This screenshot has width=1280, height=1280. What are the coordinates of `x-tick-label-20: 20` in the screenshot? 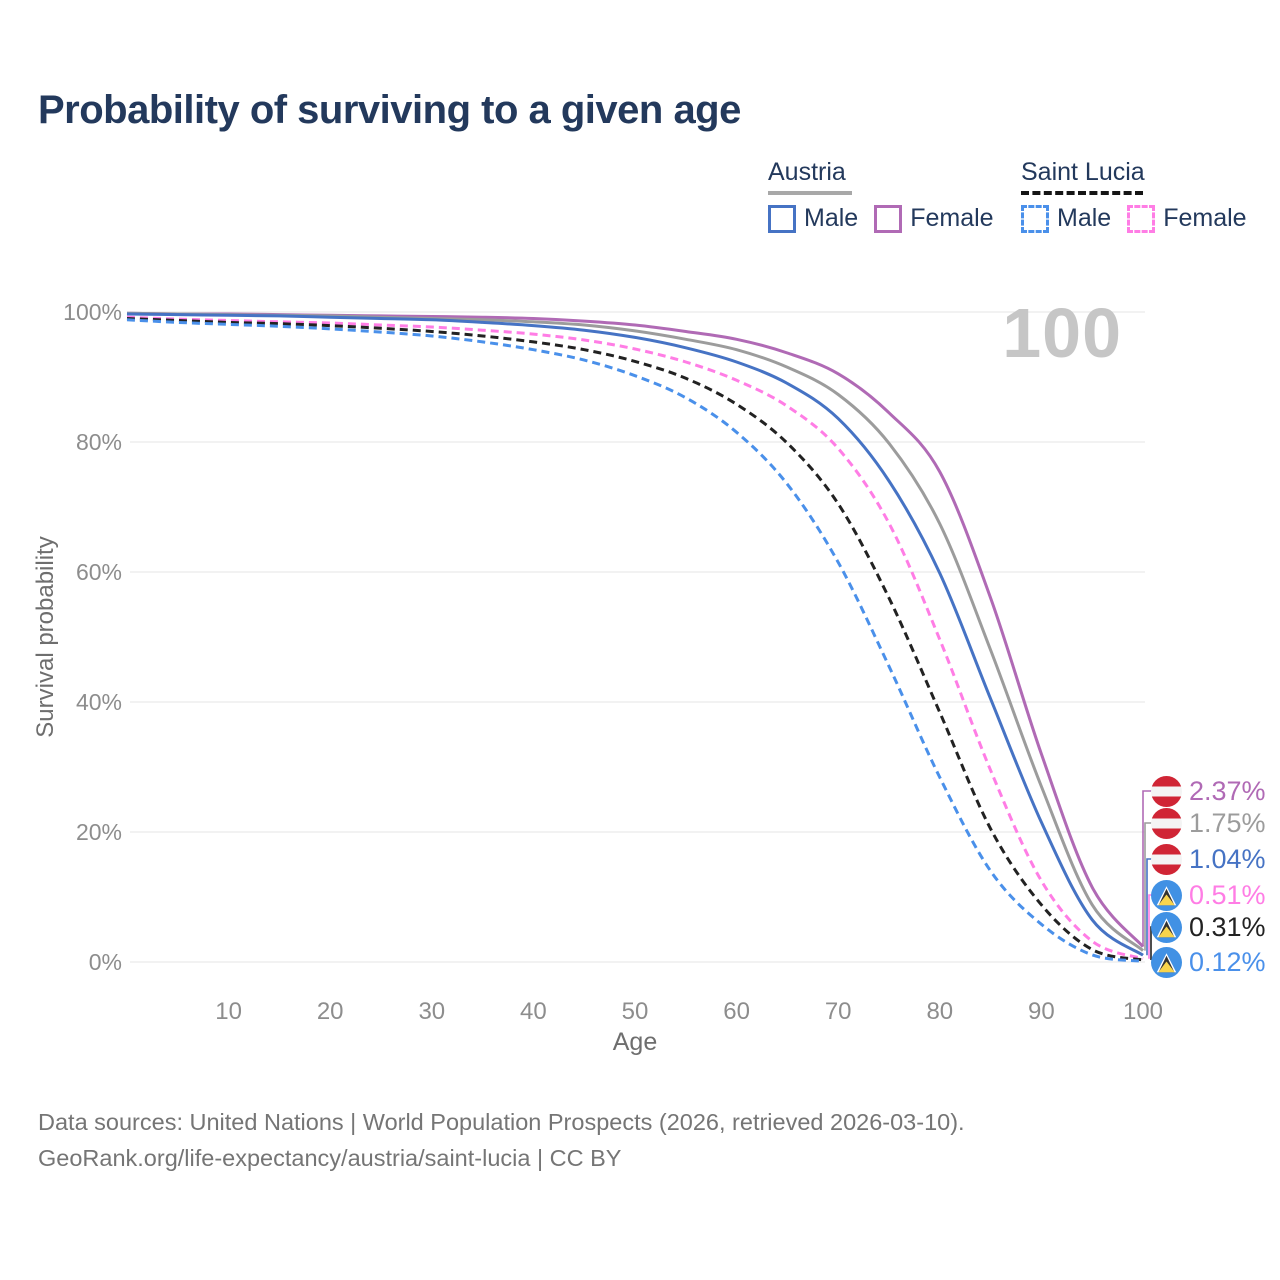 It's located at (330, 1011).